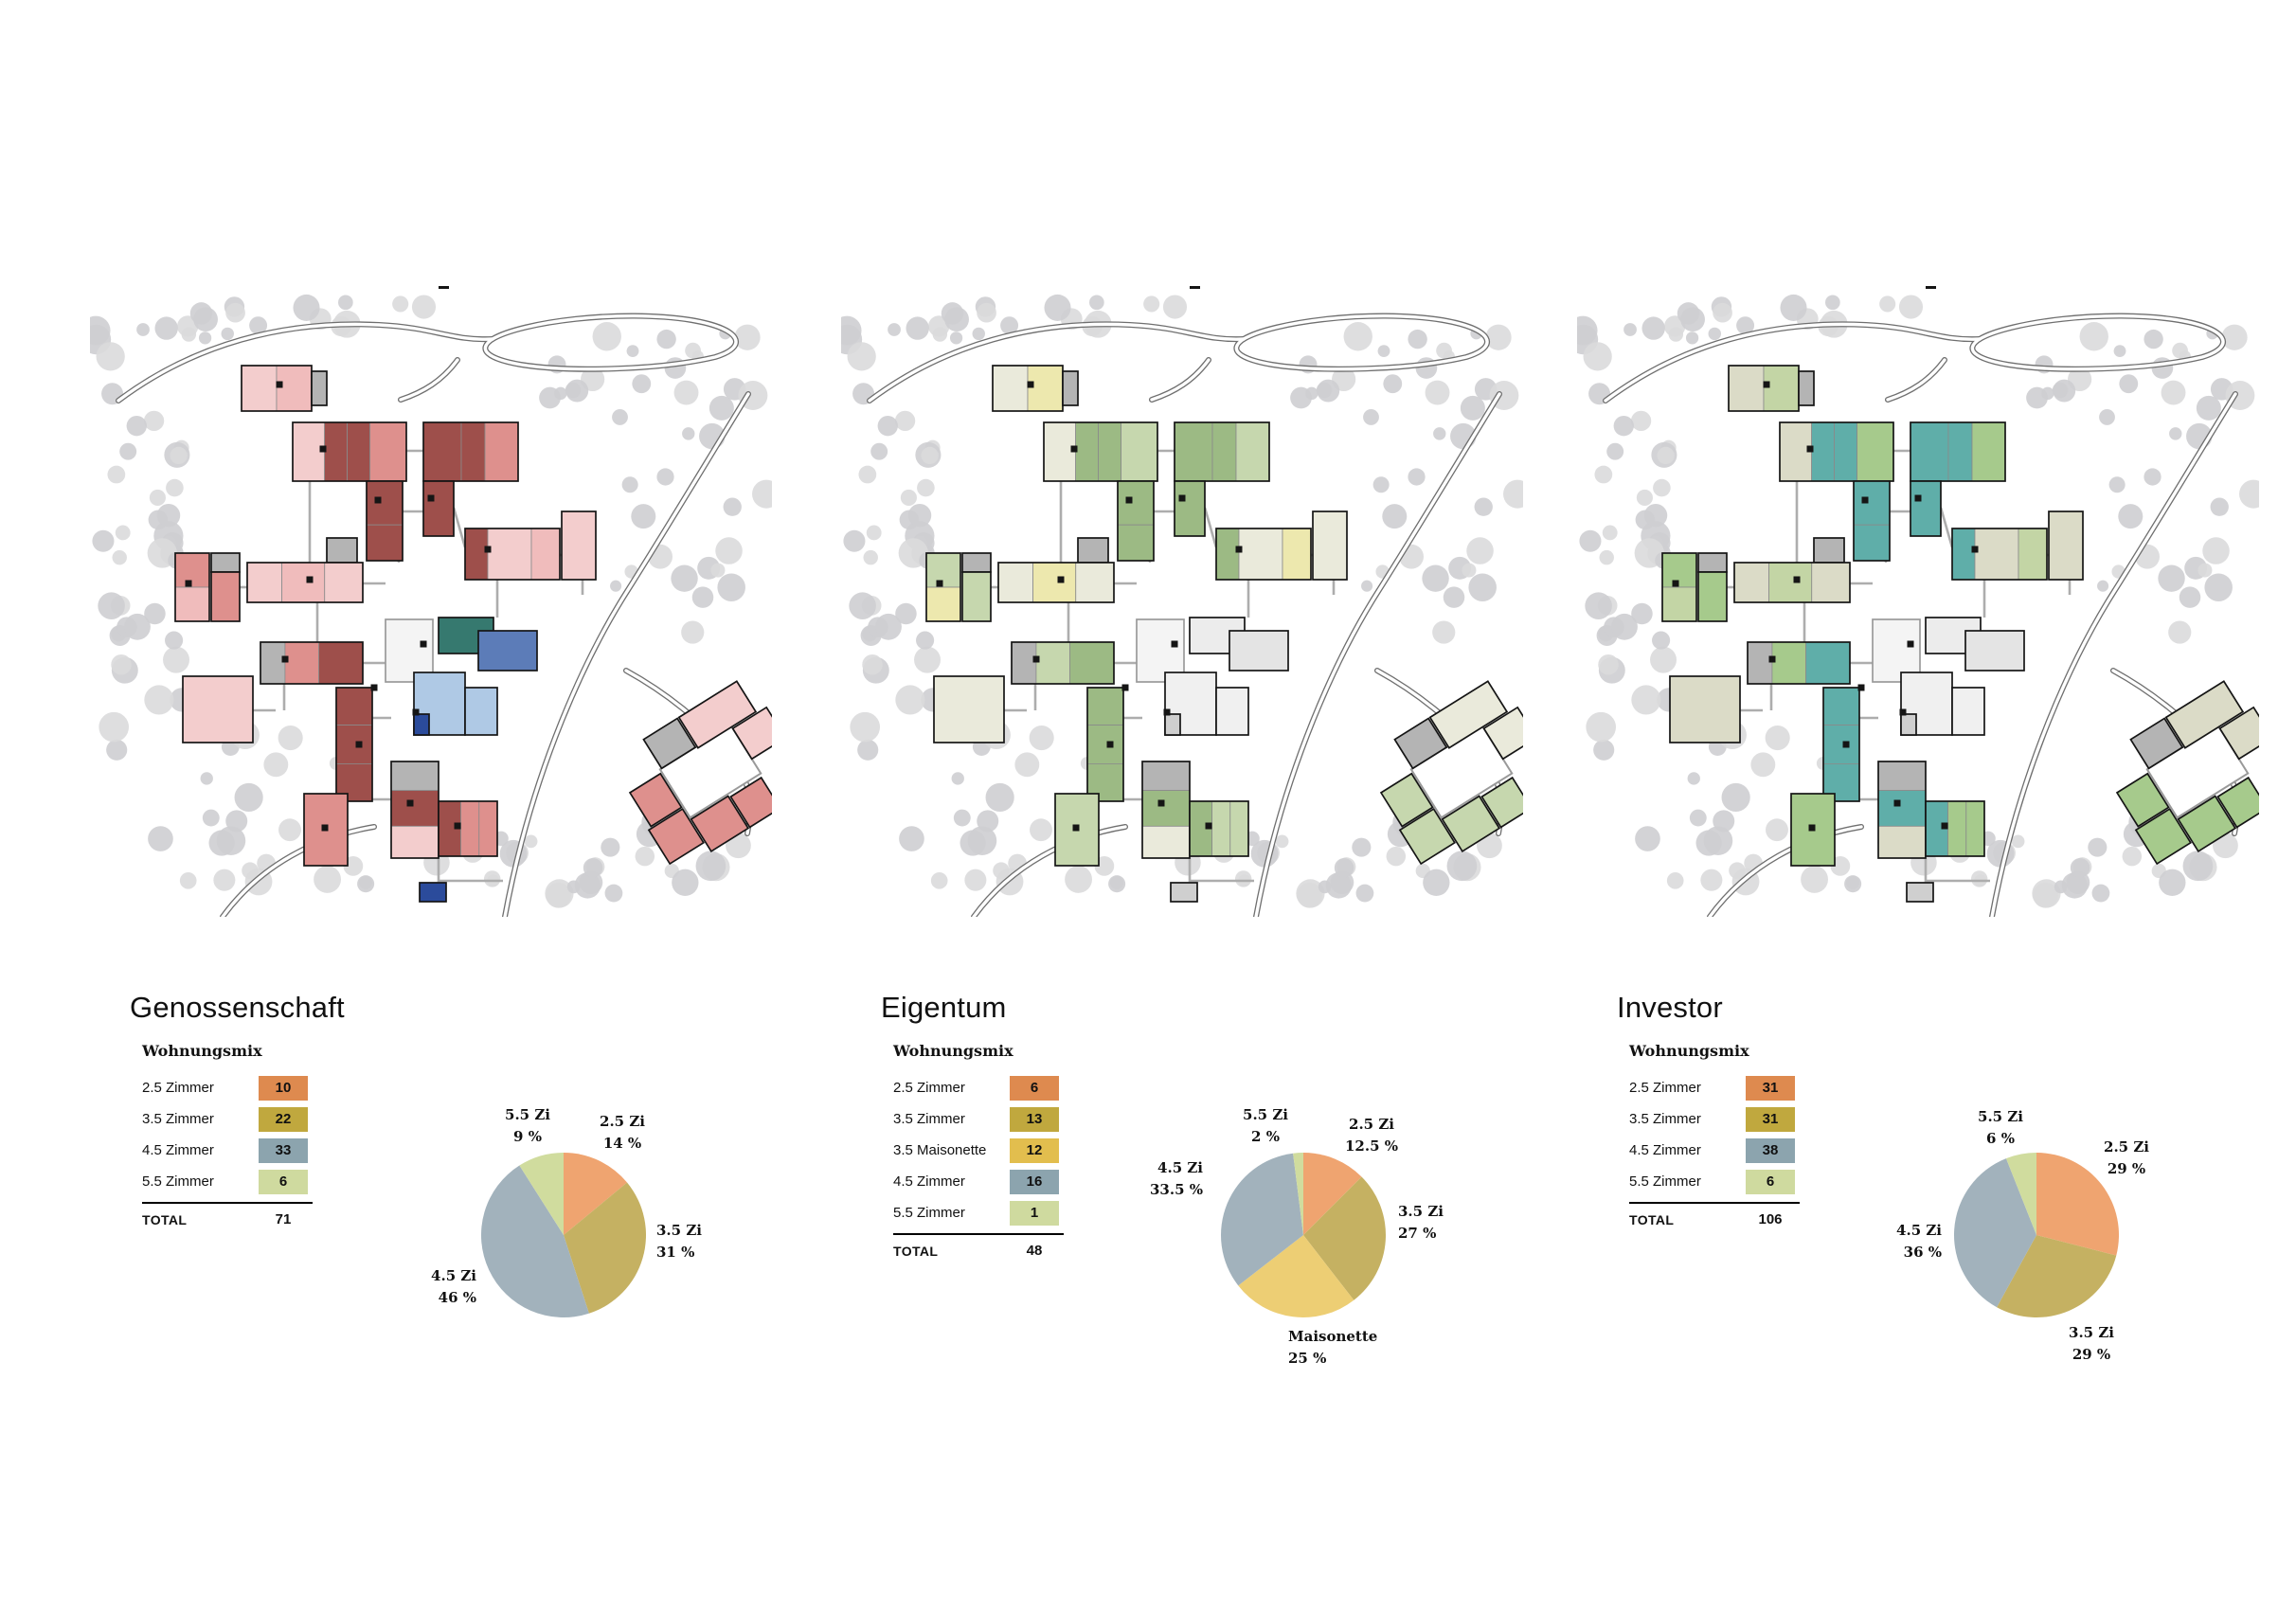 This screenshot has height=1612, width=2296. Describe the element at coordinates (1714, 1214) in the screenshot. I see `legend-total-row: TOTAL 106` at that location.